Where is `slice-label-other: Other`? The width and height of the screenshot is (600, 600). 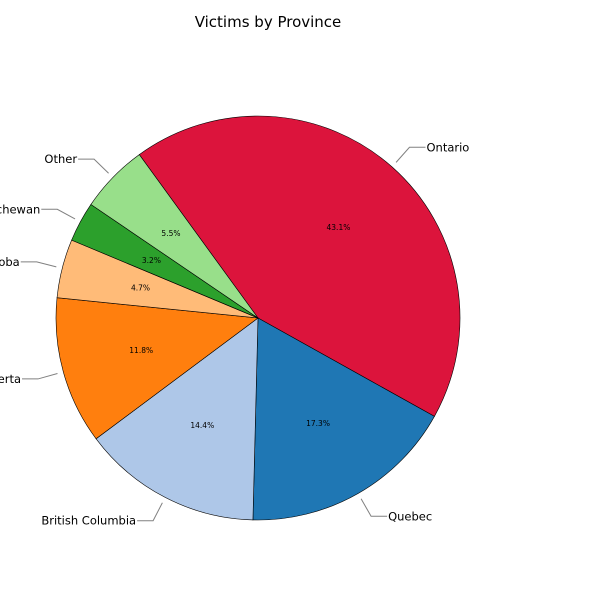
slice-label-other: Other is located at coordinates (60, 159).